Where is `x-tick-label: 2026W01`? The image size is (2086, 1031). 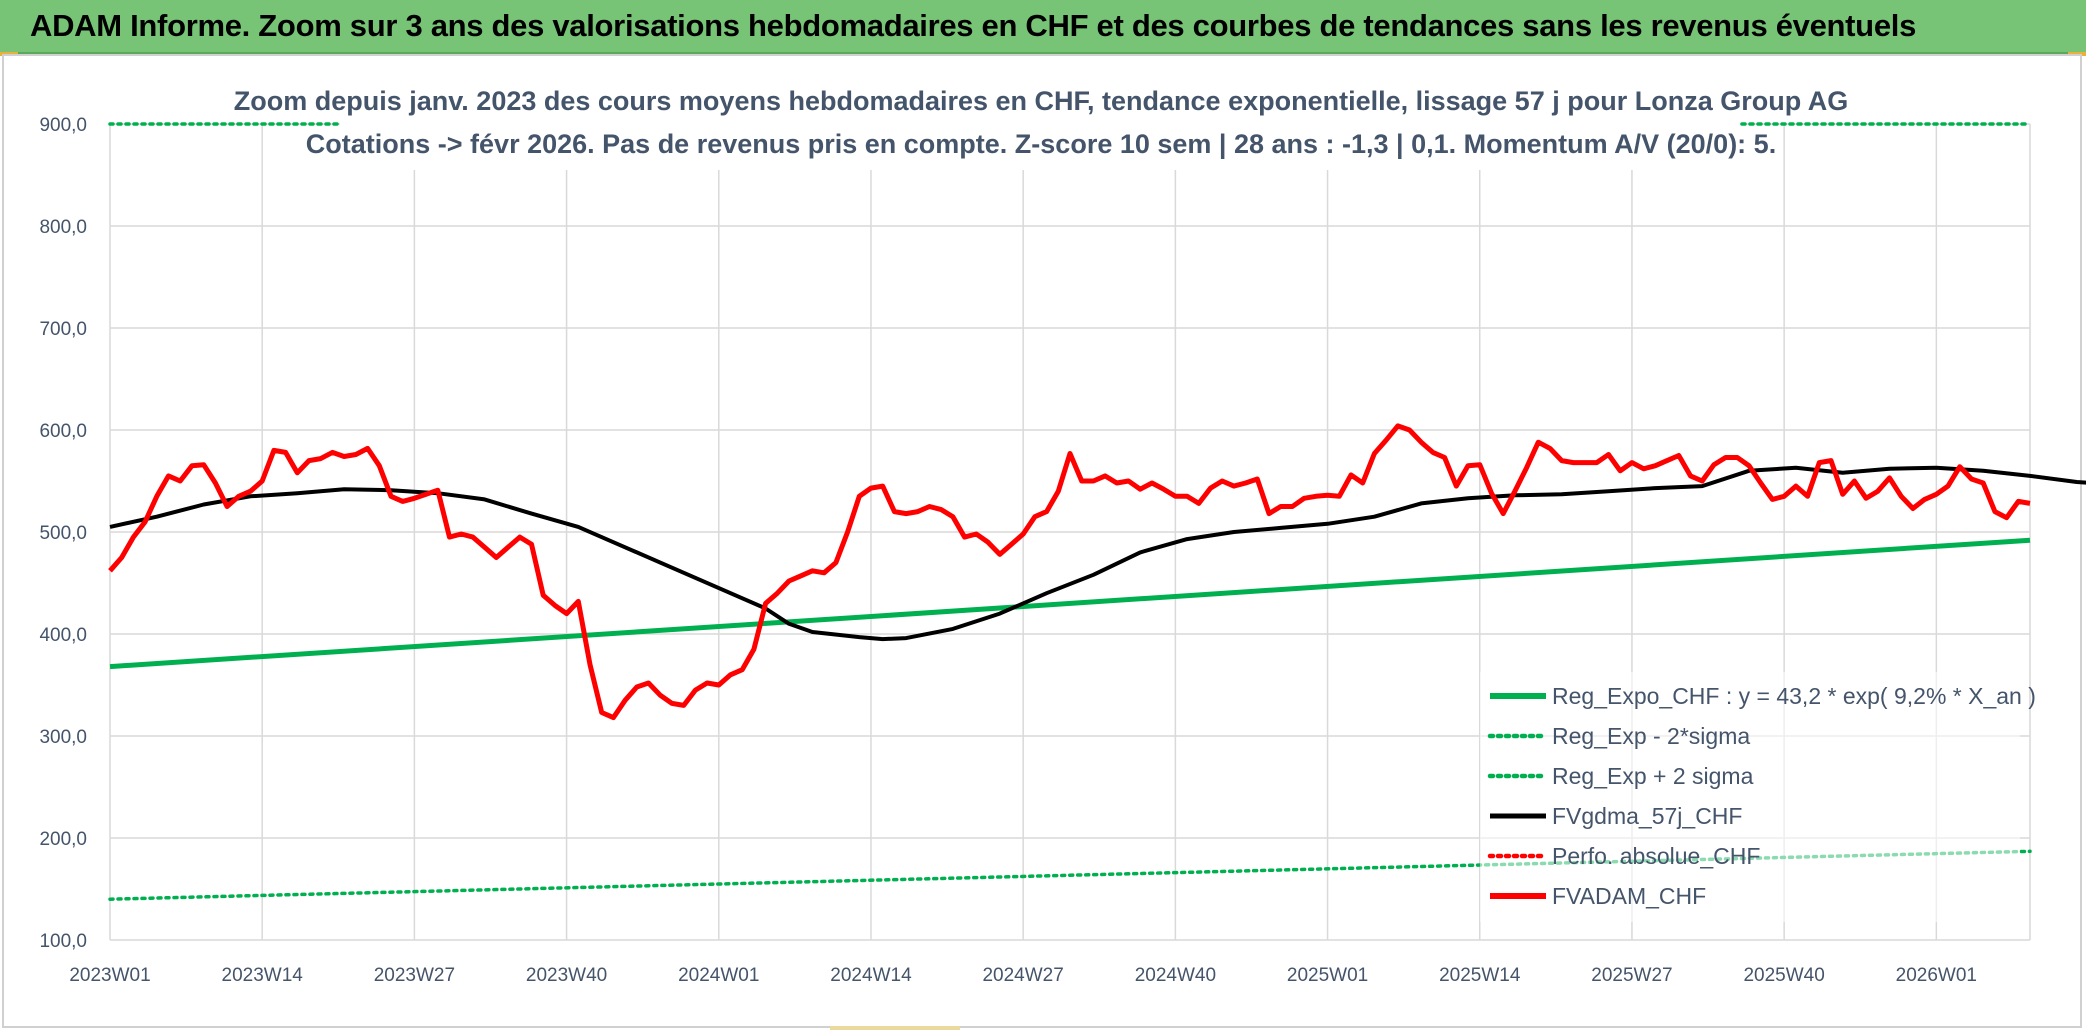 x-tick-label: 2026W01 is located at coordinates (1936, 975).